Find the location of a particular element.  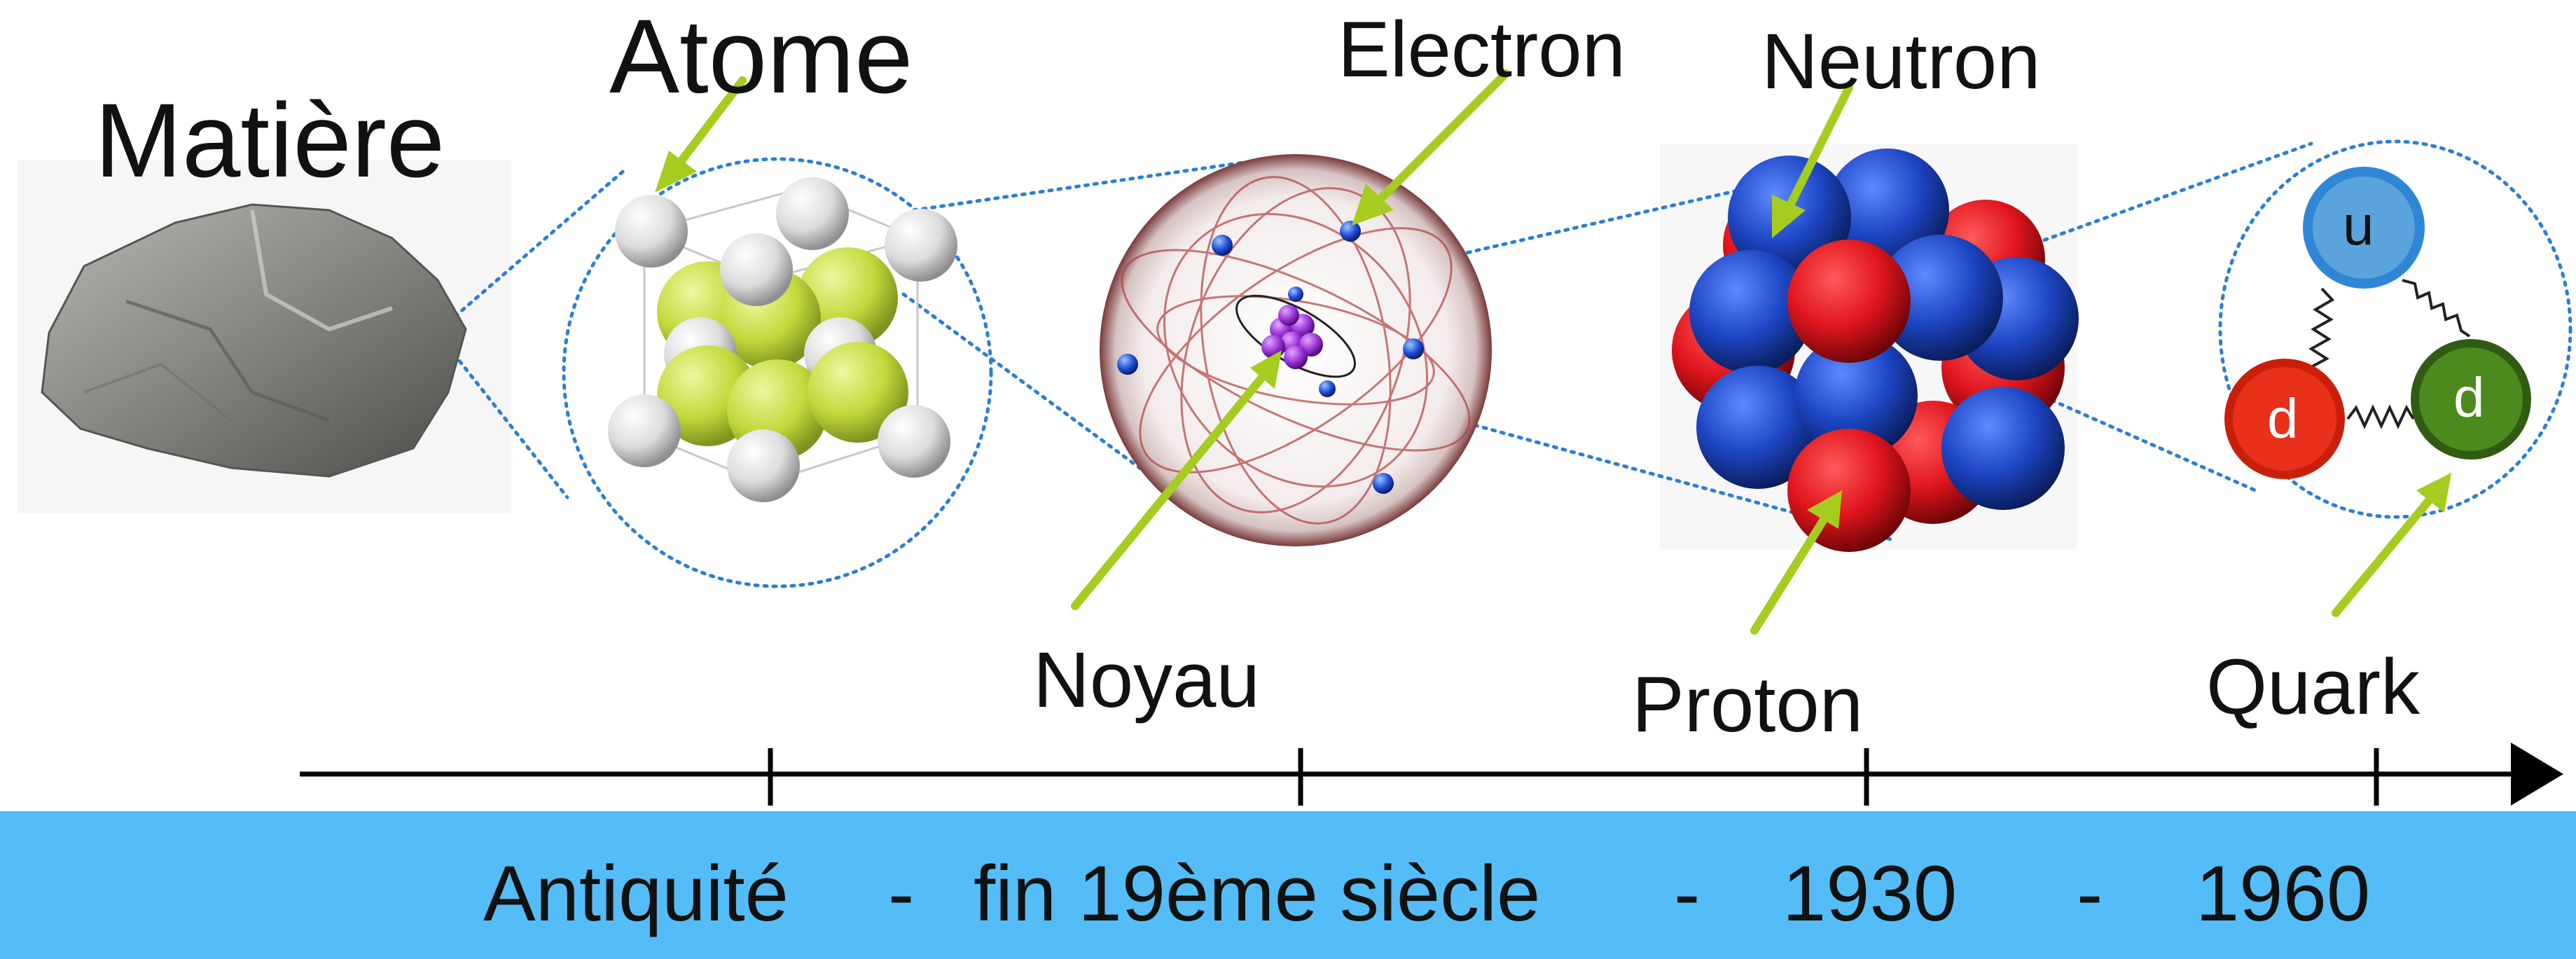

atom-icon is located at coordinates (1296, 350).